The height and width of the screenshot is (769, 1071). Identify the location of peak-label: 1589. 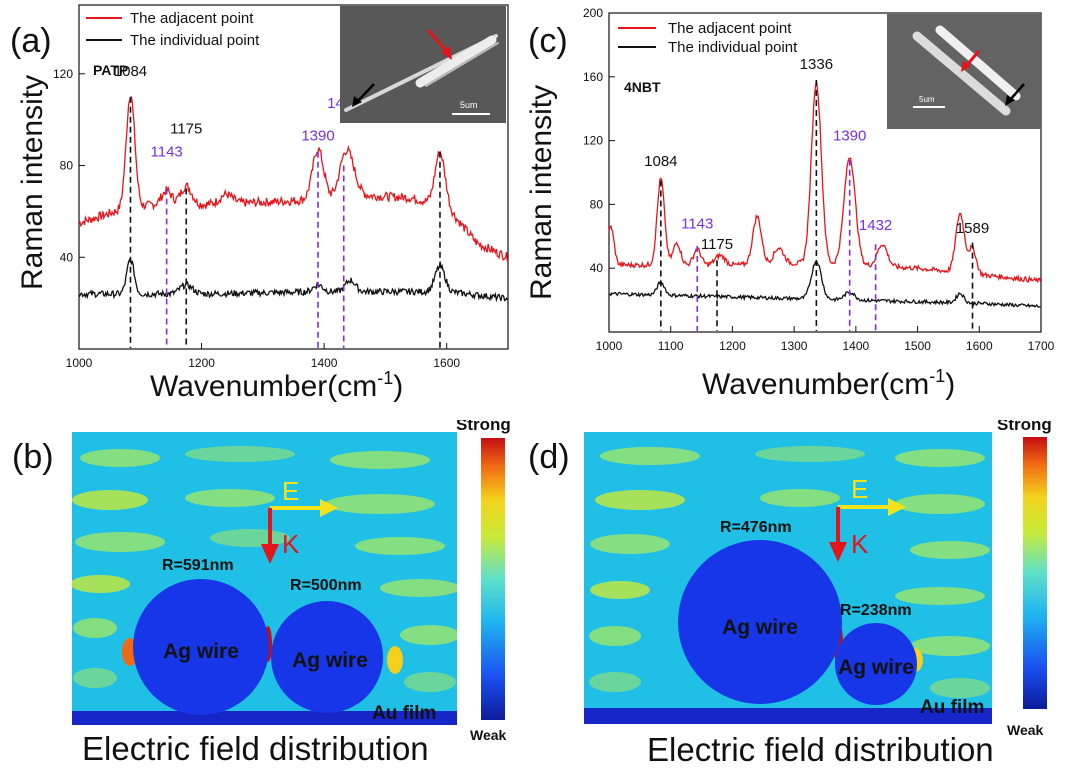
(972, 228).